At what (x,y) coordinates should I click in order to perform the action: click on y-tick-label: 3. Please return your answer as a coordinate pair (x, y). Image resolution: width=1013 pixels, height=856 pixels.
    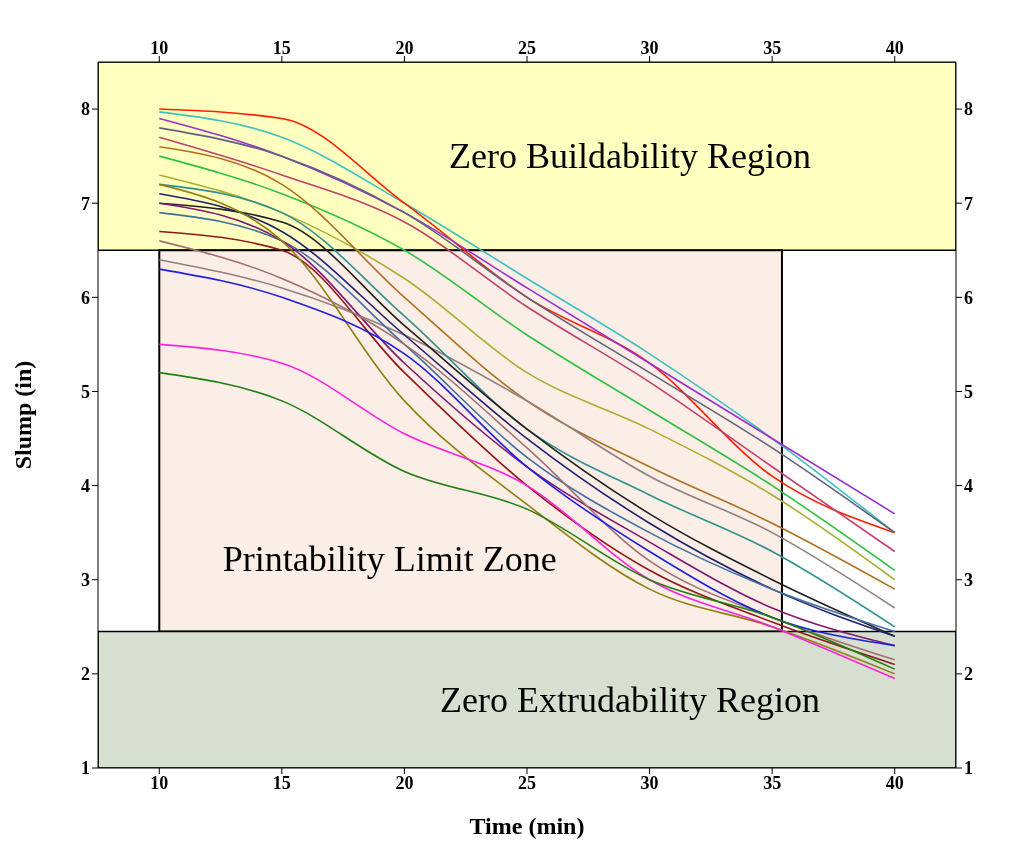
    Looking at the image, I should click on (85, 580).